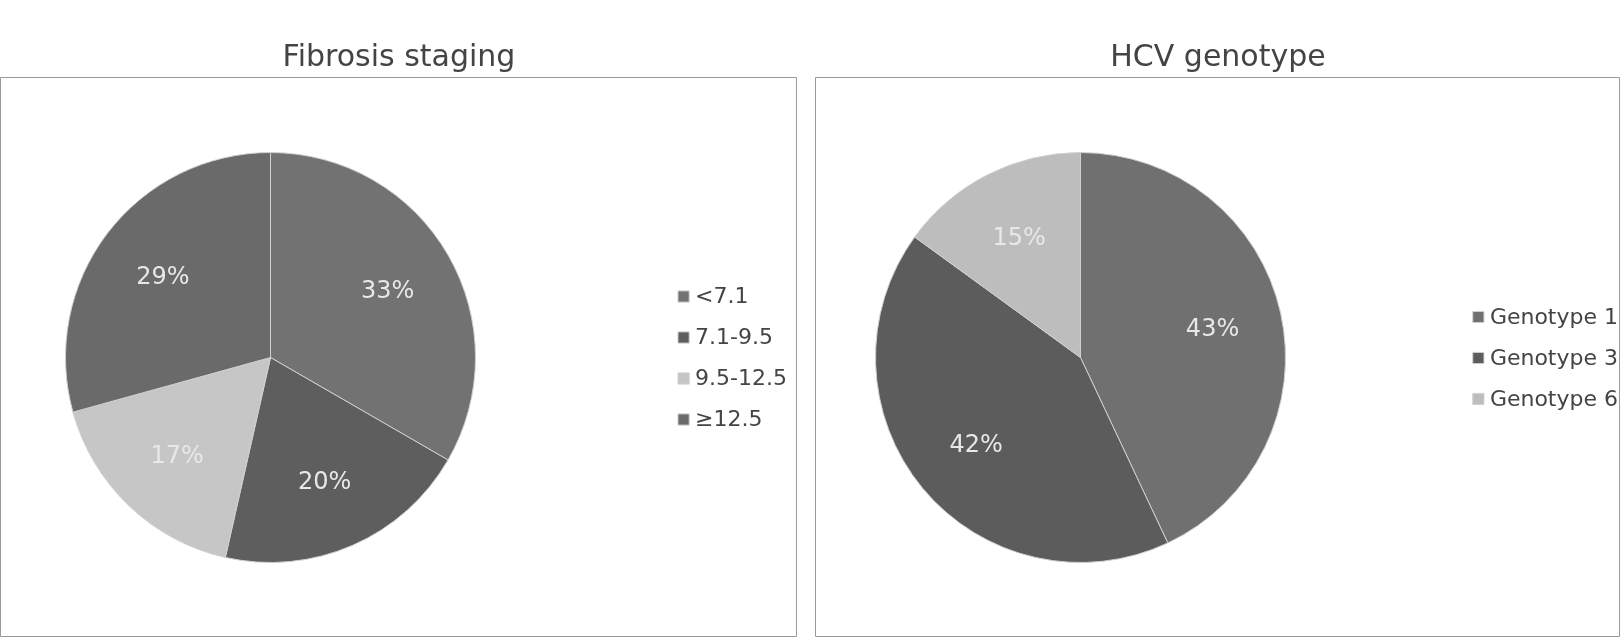 Image resolution: width=1622 pixels, height=639 pixels. I want to click on legend-label: 9.5-12.5, so click(741, 377).